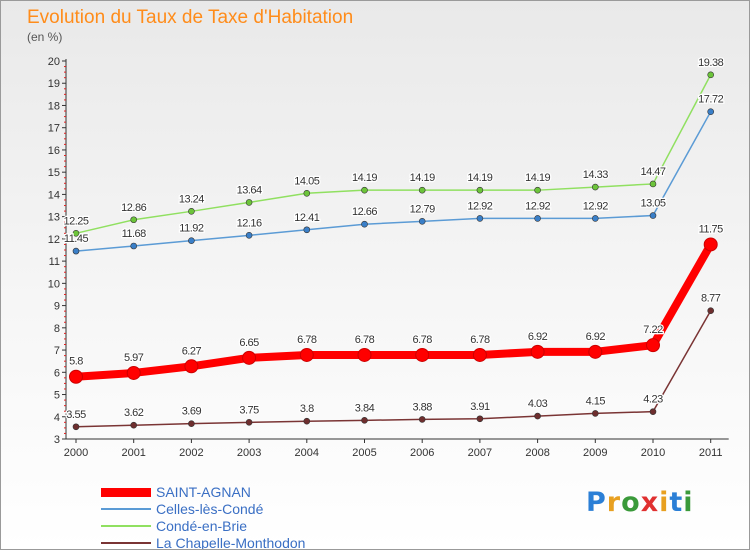 The width and height of the screenshot is (750, 550). I want to click on data-label: 3.8, so click(307, 409).